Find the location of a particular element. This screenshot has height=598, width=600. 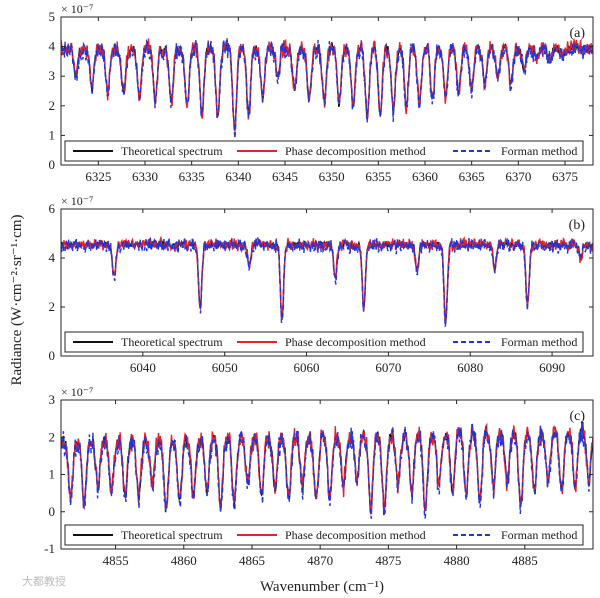

x-tick-label: 6090 is located at coordinates (552, 367).